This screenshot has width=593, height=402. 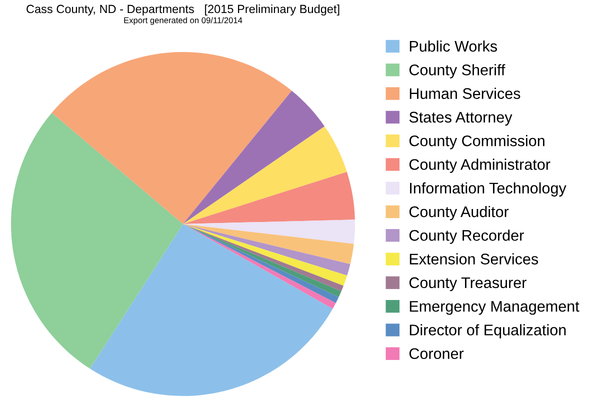 What do you see at coordinates (479, 165) in the screenshot?
I see `legend-label: County Administrator` at bounding box center [479, 165].